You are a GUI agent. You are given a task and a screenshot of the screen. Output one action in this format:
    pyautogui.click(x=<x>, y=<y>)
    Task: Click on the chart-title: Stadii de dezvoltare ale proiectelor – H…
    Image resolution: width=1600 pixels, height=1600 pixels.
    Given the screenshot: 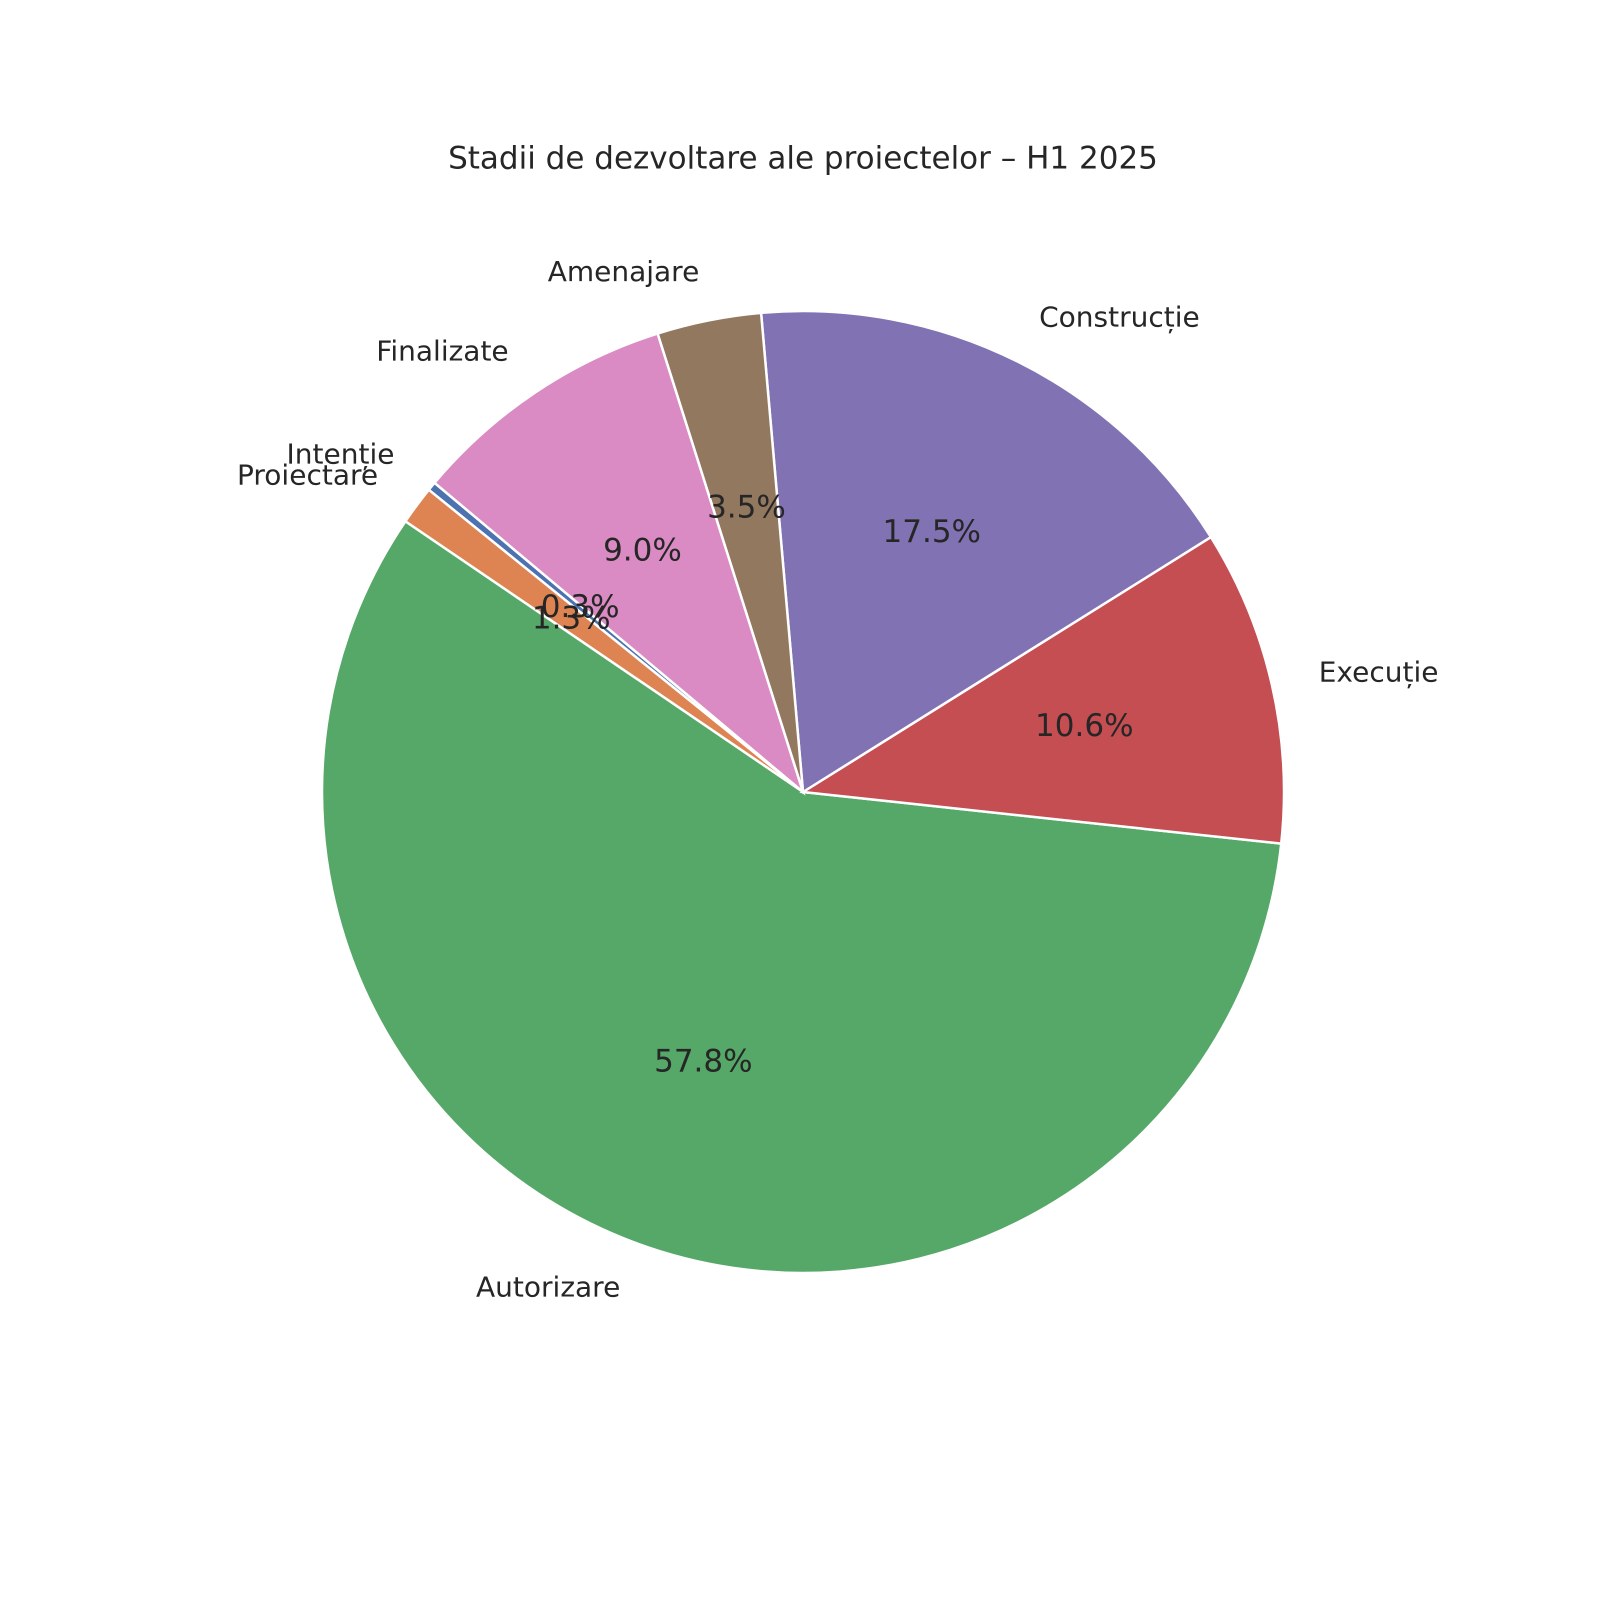 What is the action you would take?
    pyautogui.click(x=803, y=159)
    